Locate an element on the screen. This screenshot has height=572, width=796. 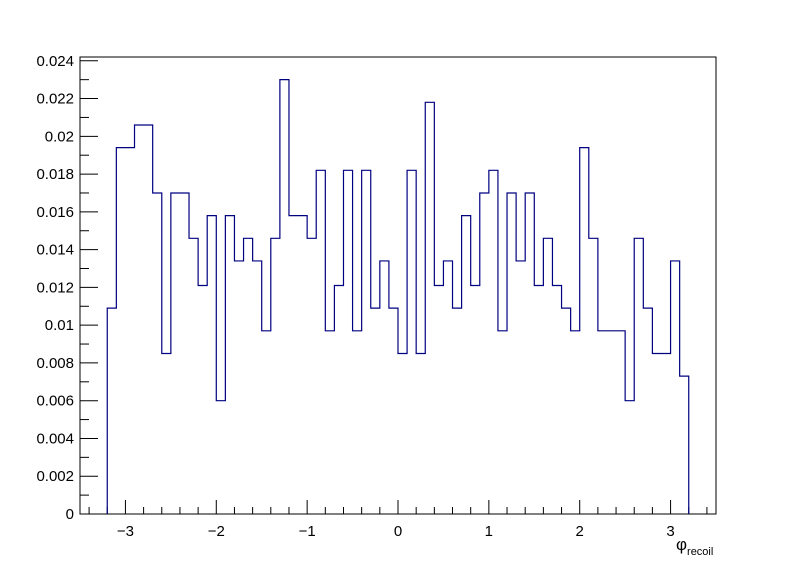
y-tick-label: 0.014 is located at coordinates (55, 250).